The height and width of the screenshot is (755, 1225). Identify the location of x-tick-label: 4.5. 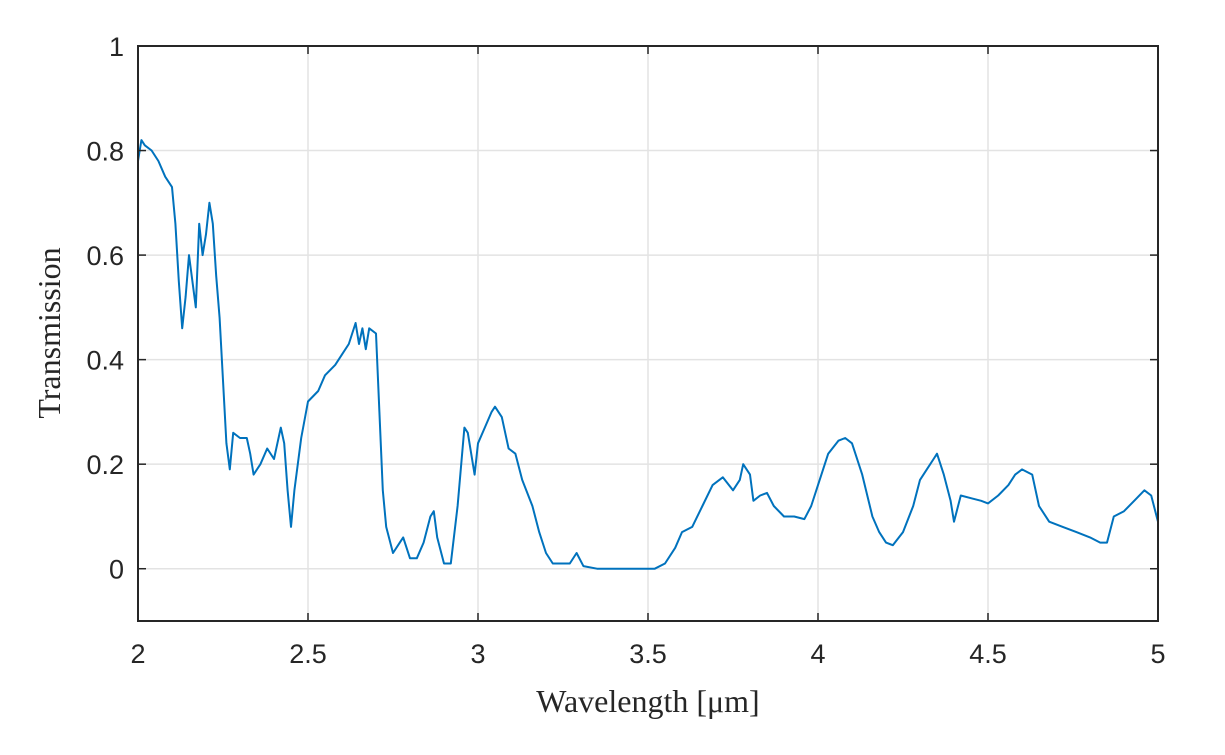
(988, 654).